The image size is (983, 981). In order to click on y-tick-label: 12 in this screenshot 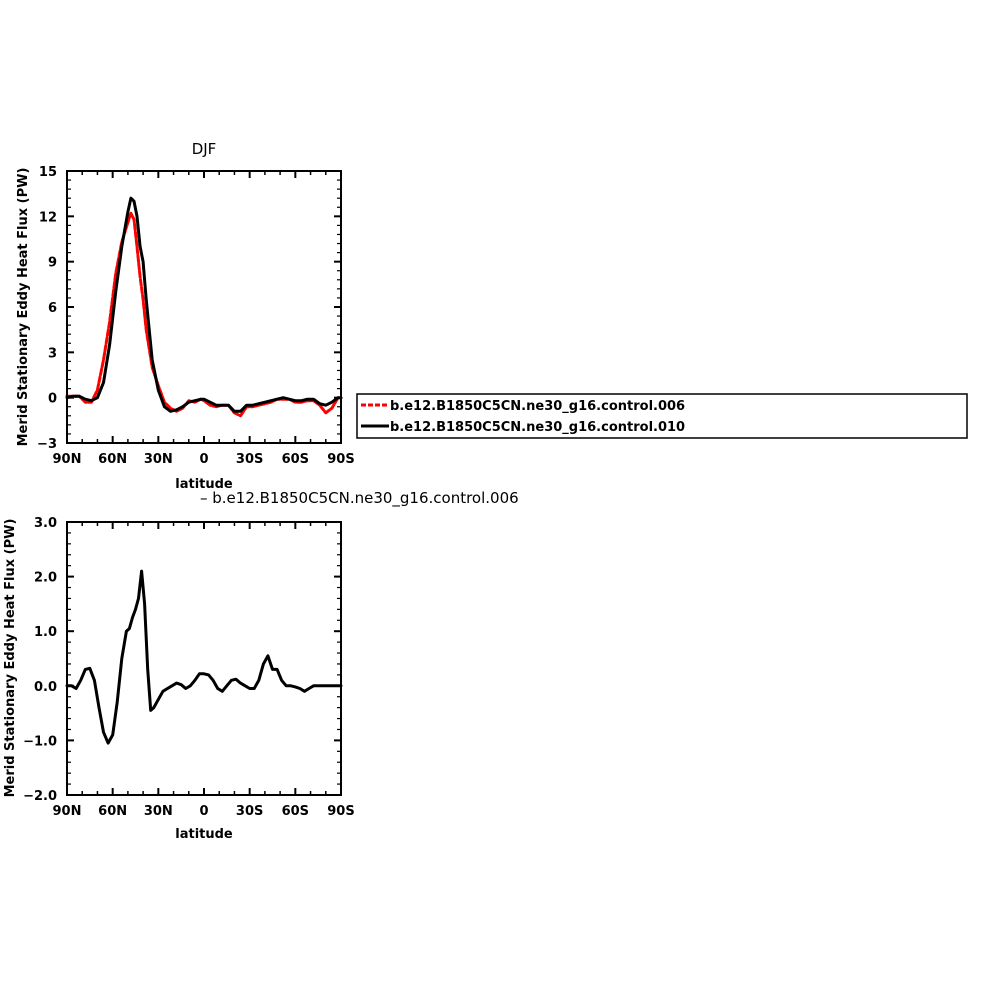, I will do `click(48, 217)`.